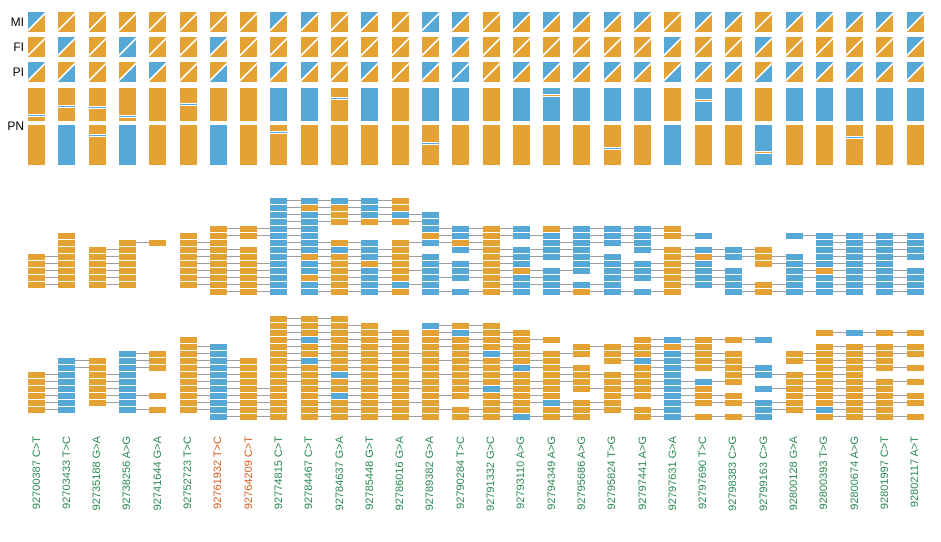 The height and width of the screenshot is (542, 941). I want to click on snp-label: 92791332 G>C, so click(491, 473).